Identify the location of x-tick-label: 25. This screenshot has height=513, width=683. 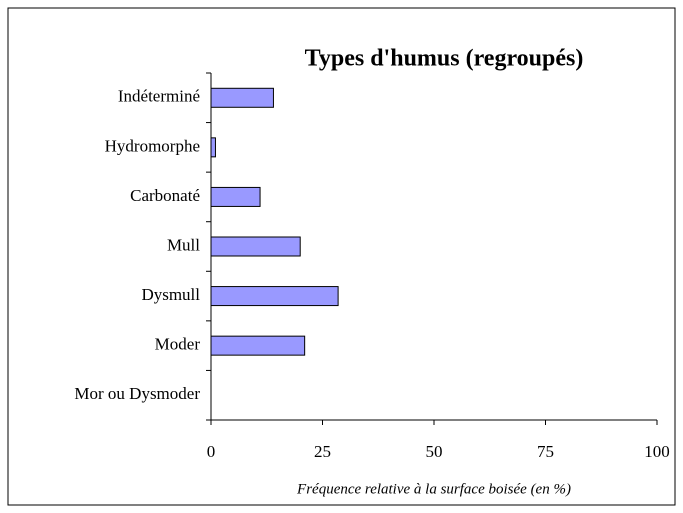
(322, 451).